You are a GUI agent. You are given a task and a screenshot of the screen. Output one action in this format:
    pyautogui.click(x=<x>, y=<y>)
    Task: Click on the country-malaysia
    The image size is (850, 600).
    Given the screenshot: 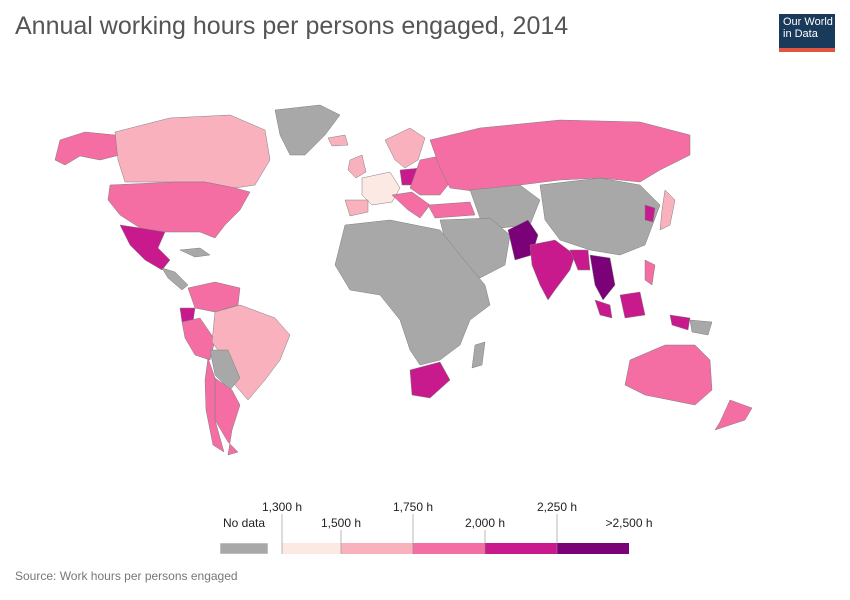 What is the action you would take?
    pyautogui.click(x=603, y=309)
    